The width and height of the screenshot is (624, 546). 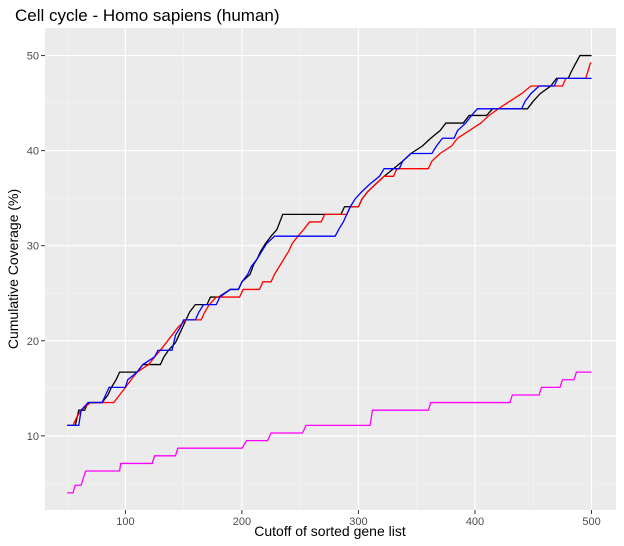 I want to click on x-axis-title: Cutoff of sorted gene list, so click(x=330, y=531).